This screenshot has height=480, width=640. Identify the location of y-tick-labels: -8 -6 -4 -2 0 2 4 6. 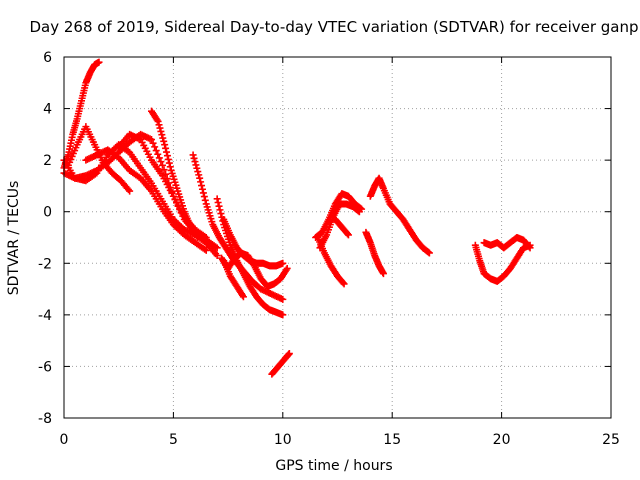
(45, 238).